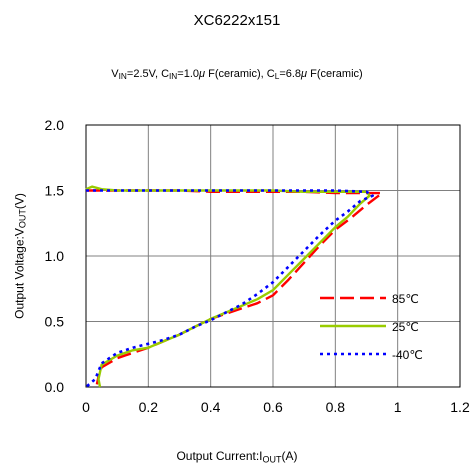 Image resolution: width=474 pixels, height=466 pixels. I want to click on vin-value: 2.5V, so click(144, 74).